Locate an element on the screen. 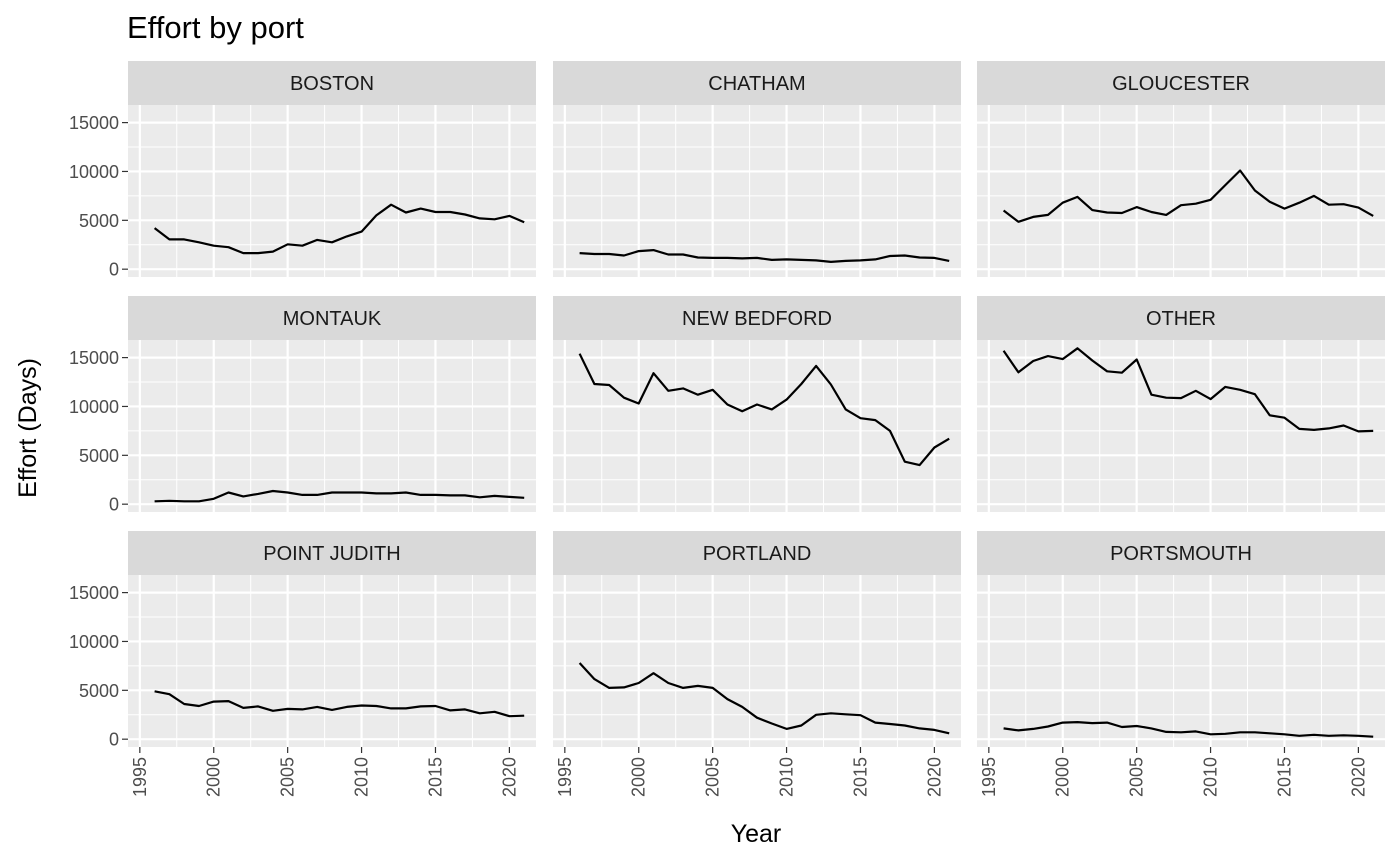  chart-title: Effort by port is located at coordinates (215, 27).